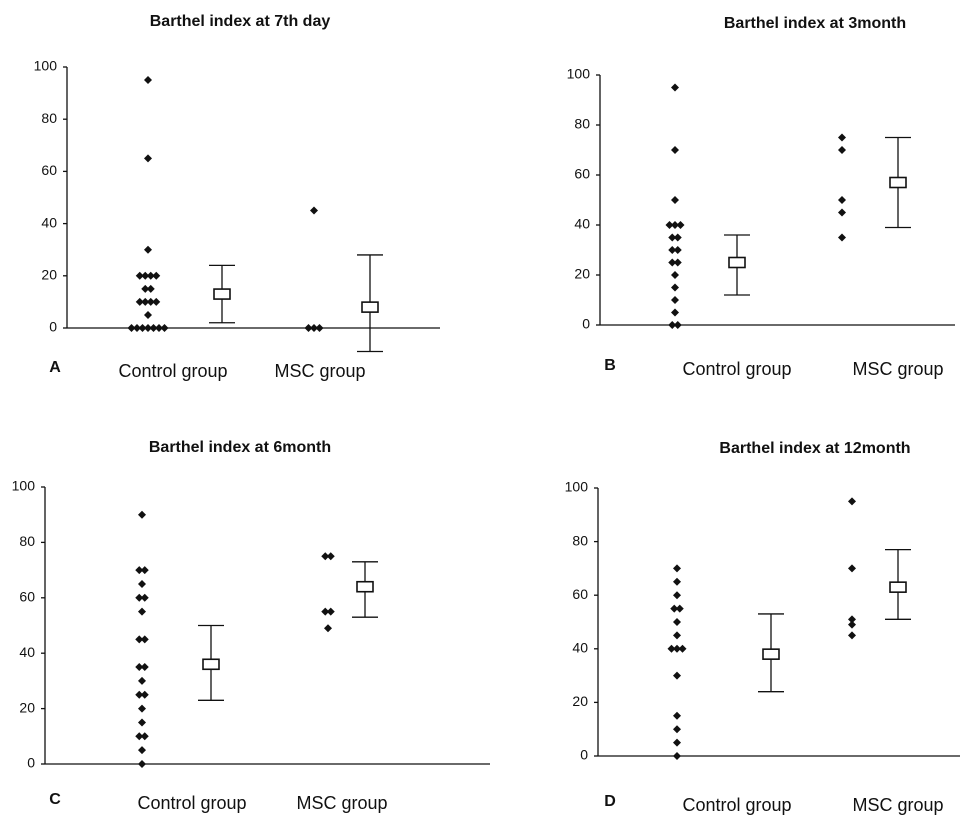  Describe the element at coordinates (55, 367) in the screenshot. I see `panel-label: A` at that location.